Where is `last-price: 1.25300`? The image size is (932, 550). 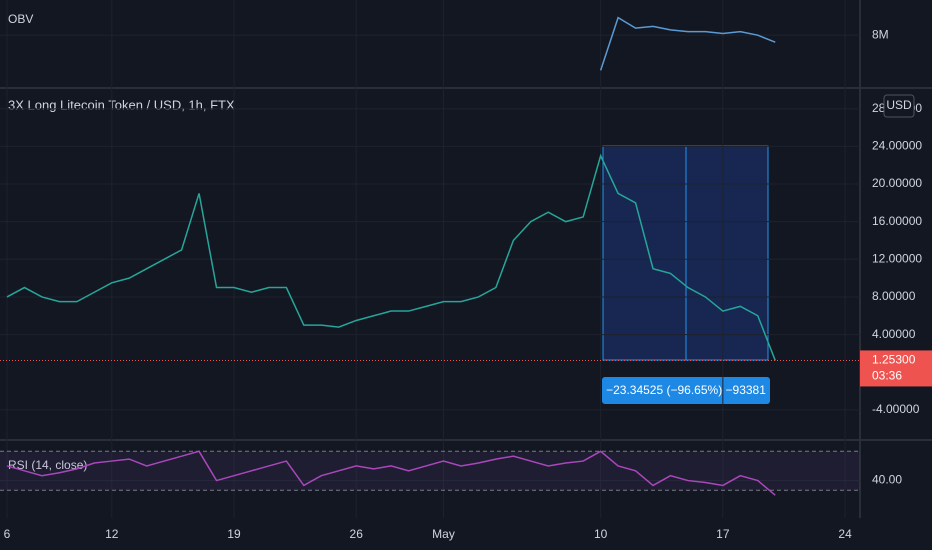 last-price: 1.25300 is located at coordinates (894, 360).